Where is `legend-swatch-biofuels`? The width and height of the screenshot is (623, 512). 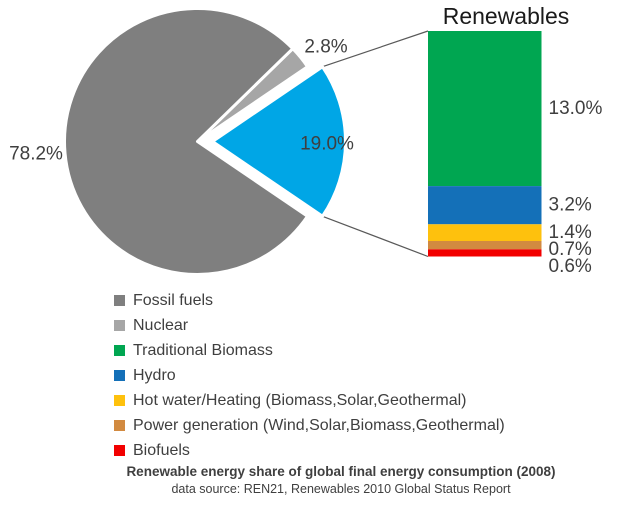 legend-swatch-biofuels is located at coordinates (119, 450).